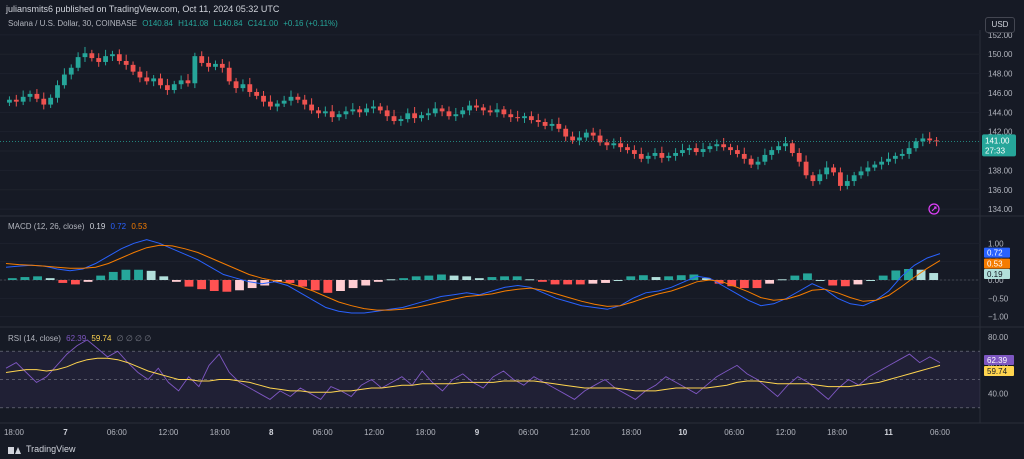 This screenshot has height=459, width=1024. I want to click on footer-brand: TradingView, so click(42, 449).